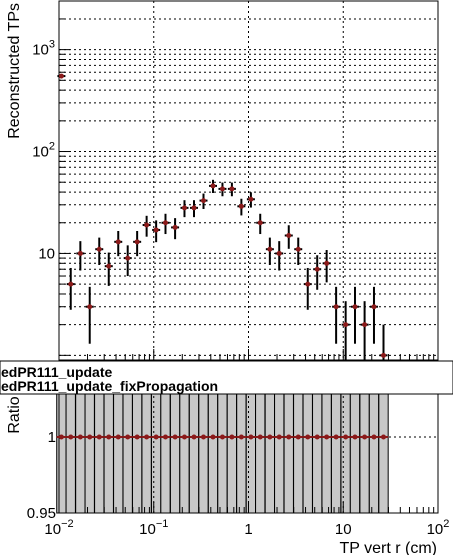 The width and height of the screenshot is (453, 555). I want to click on top-y-tick-label: 10², so click(43, 151).